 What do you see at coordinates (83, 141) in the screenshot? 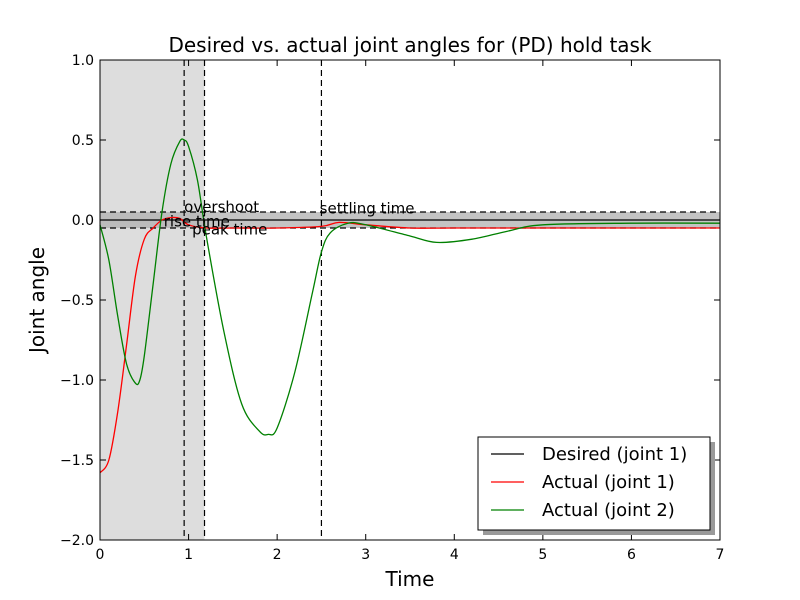
I see `y-tick-label-1: 0.5` at bounding box center [83, 141].